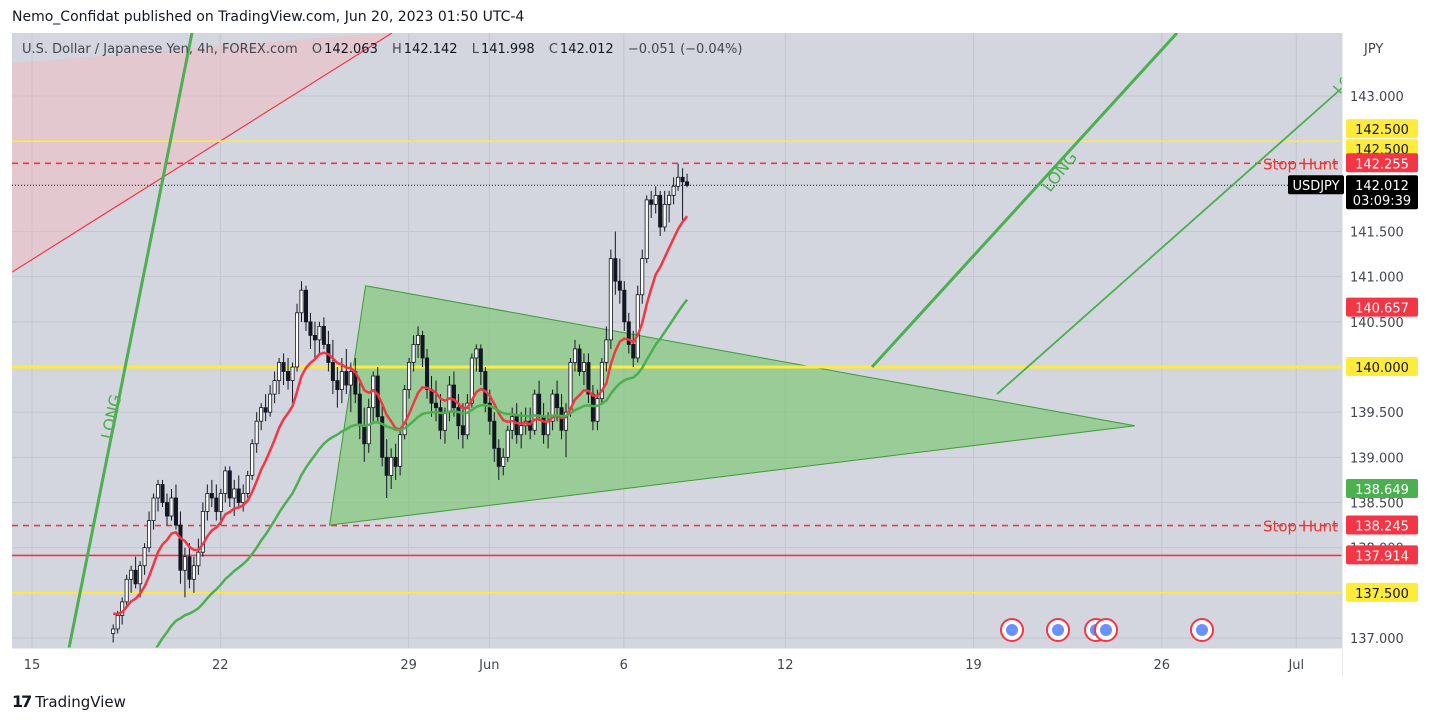  Describe the element at coordinates (1202, 630) in the screenshot. I see `us-event-flag-icon` at that location.